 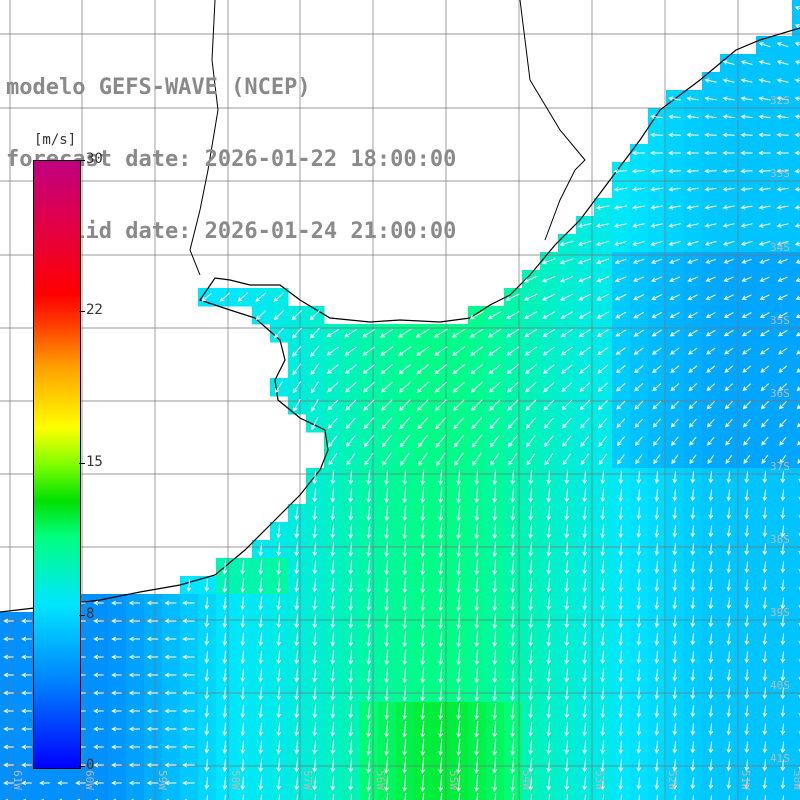 What do you see at coordinates (599, 780) in the screenshot?
I see `longitude-label: 53W` at bounding box center [599, 780].